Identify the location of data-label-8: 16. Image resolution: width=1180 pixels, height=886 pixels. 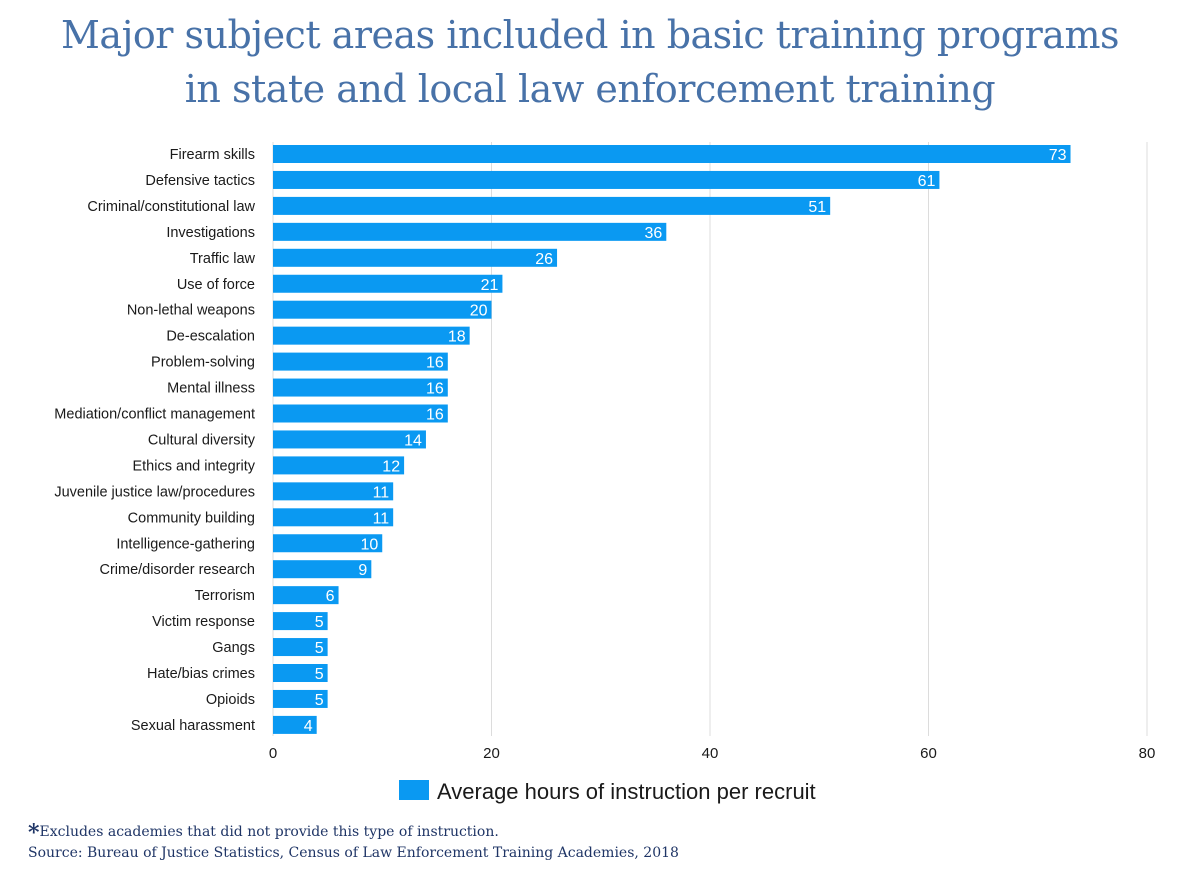
(435, 363).